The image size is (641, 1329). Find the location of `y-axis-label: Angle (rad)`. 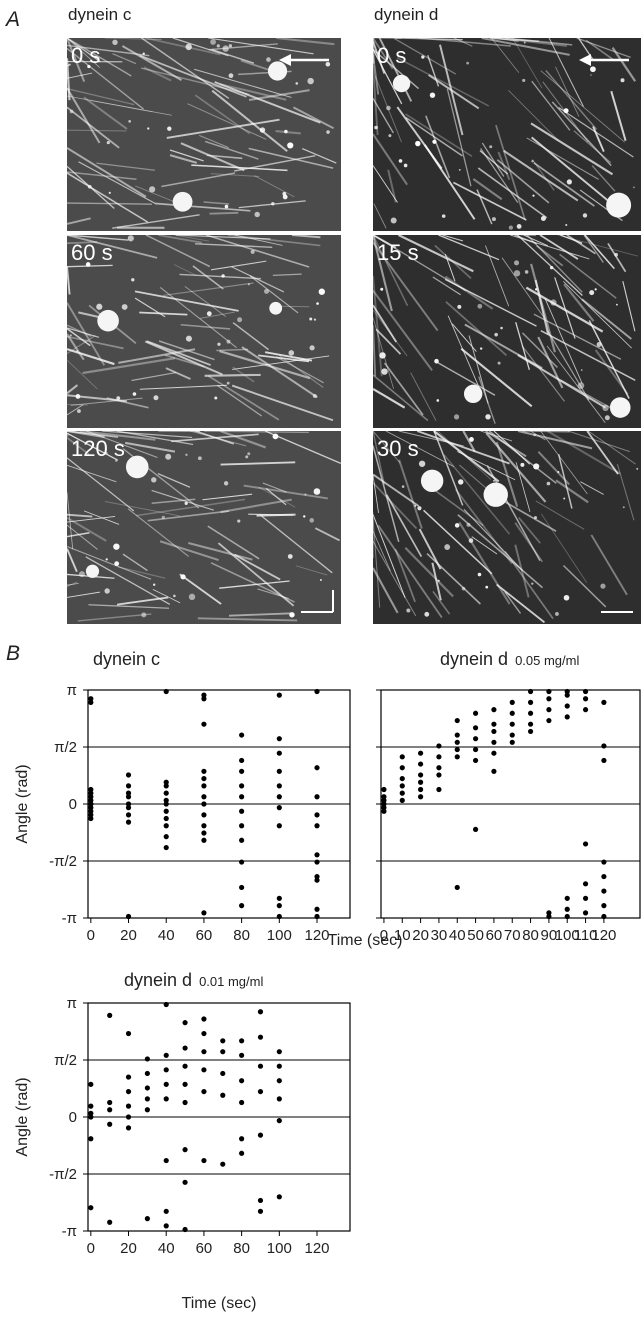

y-axis-label: Angle (rad) is located at coordinates (22, 803).